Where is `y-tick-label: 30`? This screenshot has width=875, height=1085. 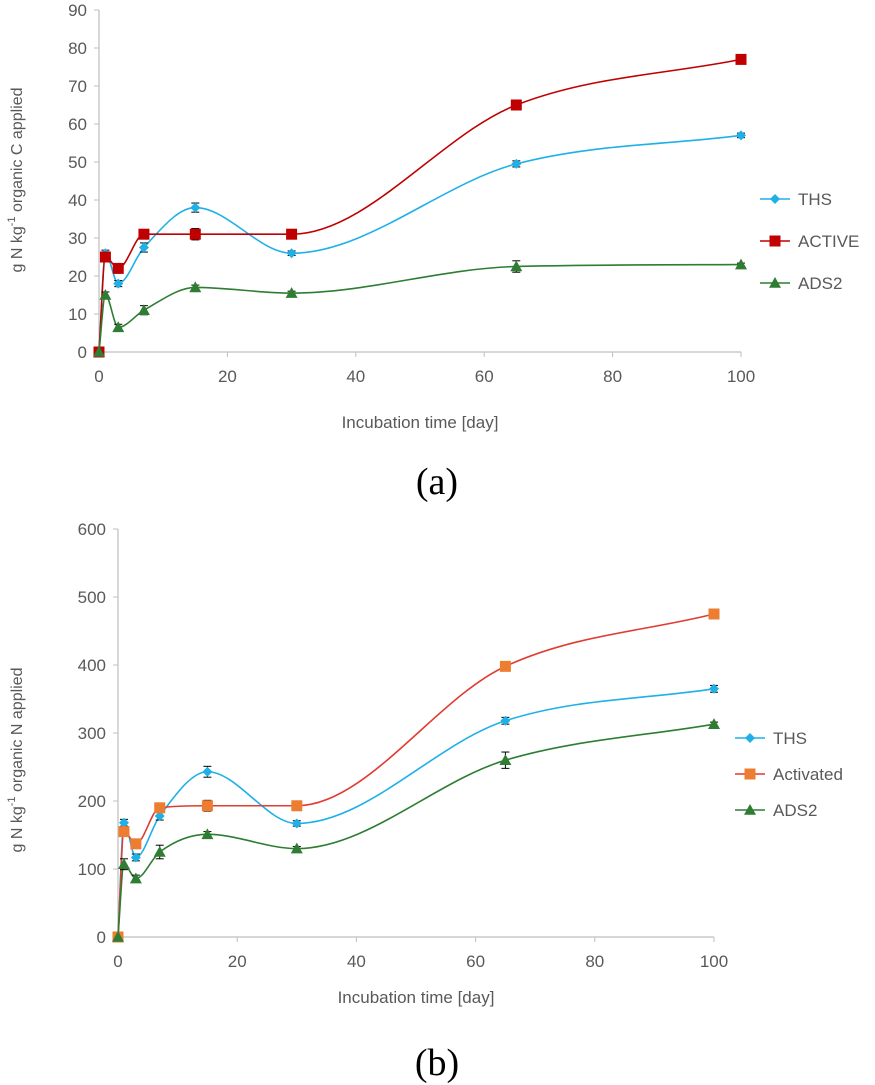 y-tick-label: 30 is located at coordinates (77, 238).